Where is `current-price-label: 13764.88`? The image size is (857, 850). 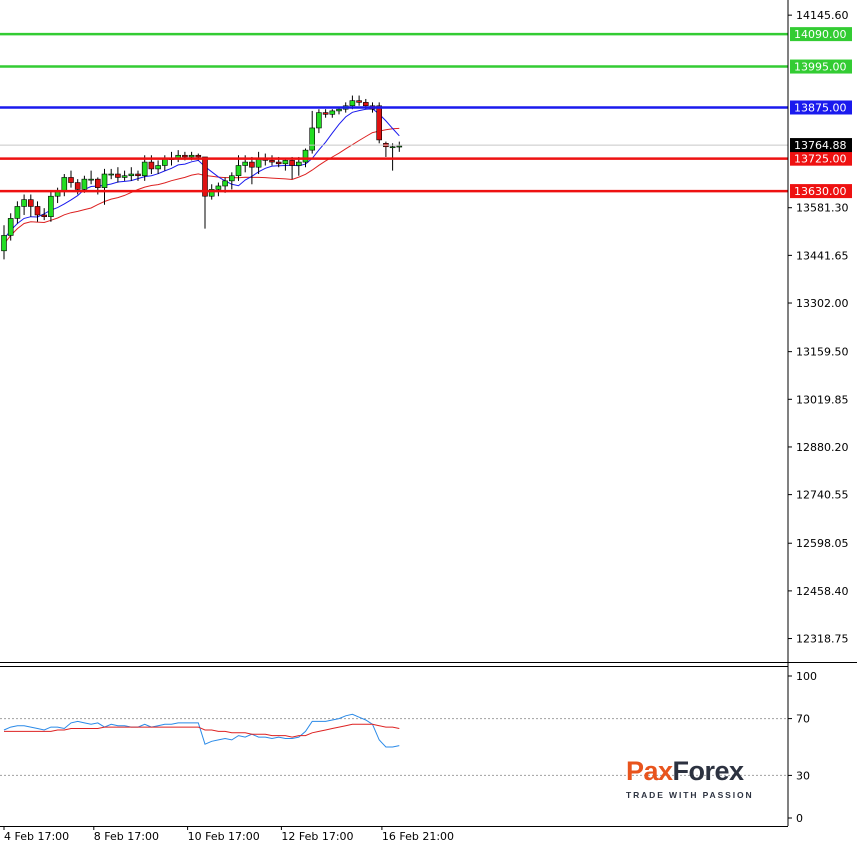 current-price-label: 13764.88 is located at coordinates (820, 145).